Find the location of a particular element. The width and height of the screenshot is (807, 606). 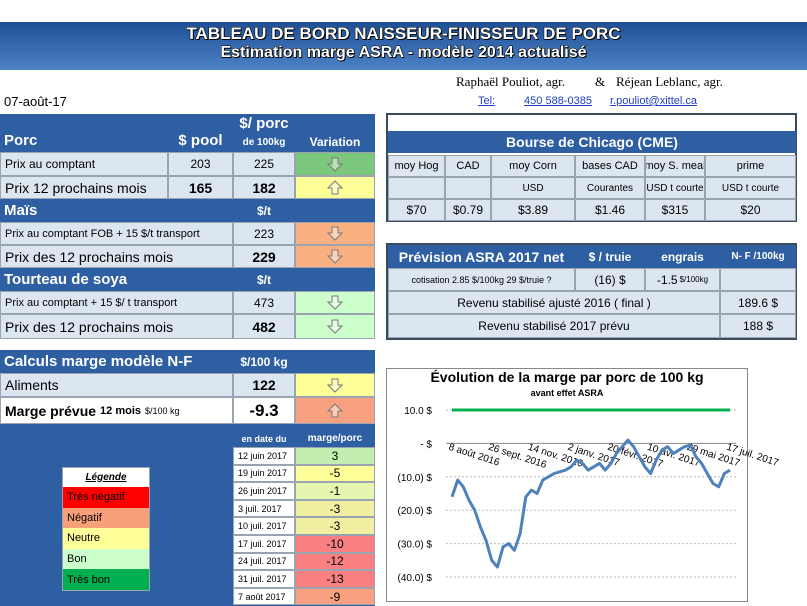

column-subheader: de 100kg is located at coordinates (264, 142).